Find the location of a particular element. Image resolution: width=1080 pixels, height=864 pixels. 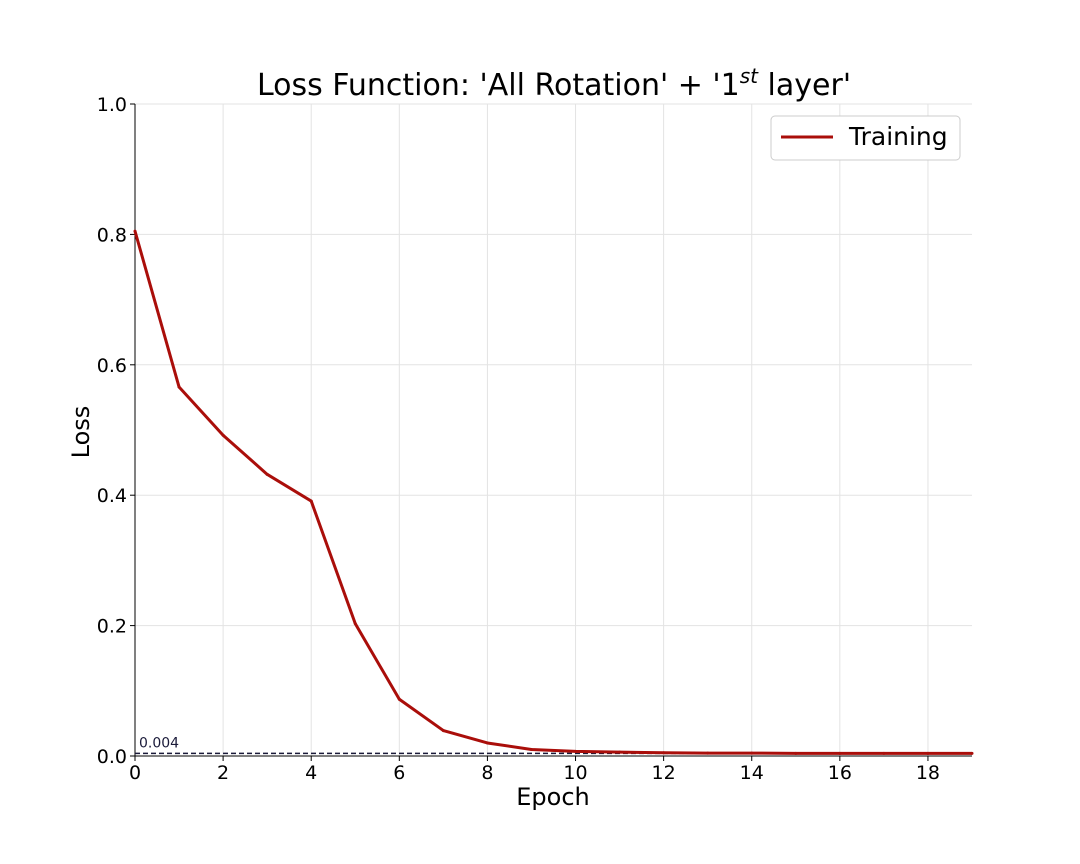

x-tick-label: 10 is located at coordinates (575, 773).